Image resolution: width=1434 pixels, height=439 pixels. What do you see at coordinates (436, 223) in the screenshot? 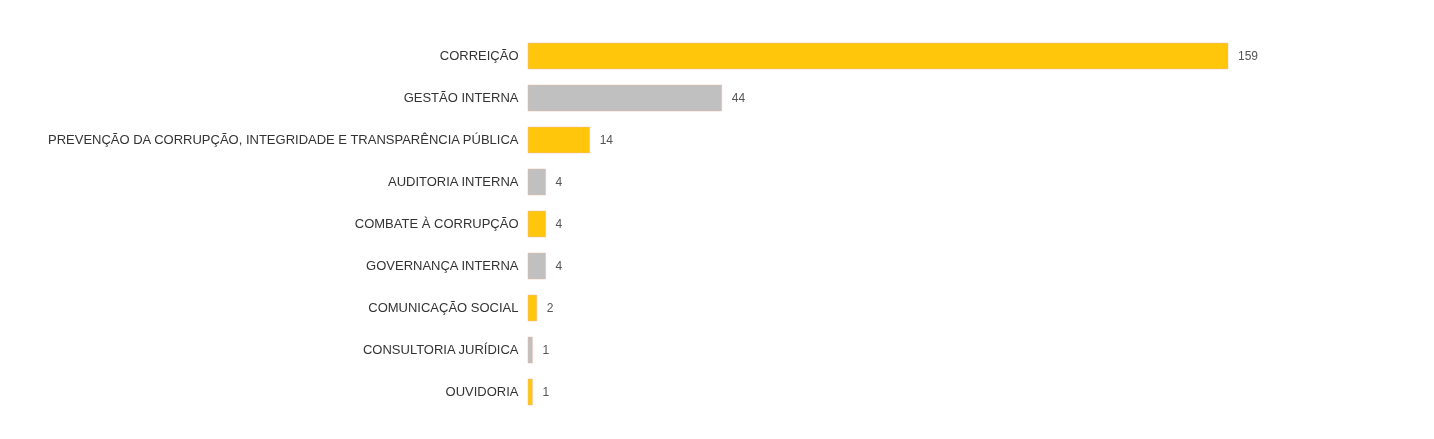
I see `y-tick-label: COMBATE À CORRUPÇÃO` at bounding box center [436, 223].